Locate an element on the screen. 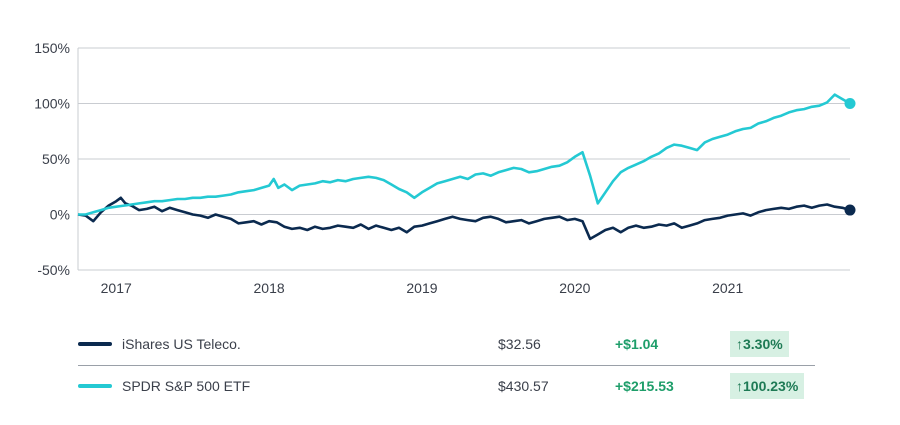  x-axis-ticks: 2017 2018 2019 2020 2021 is located at coordinates (422, 288).